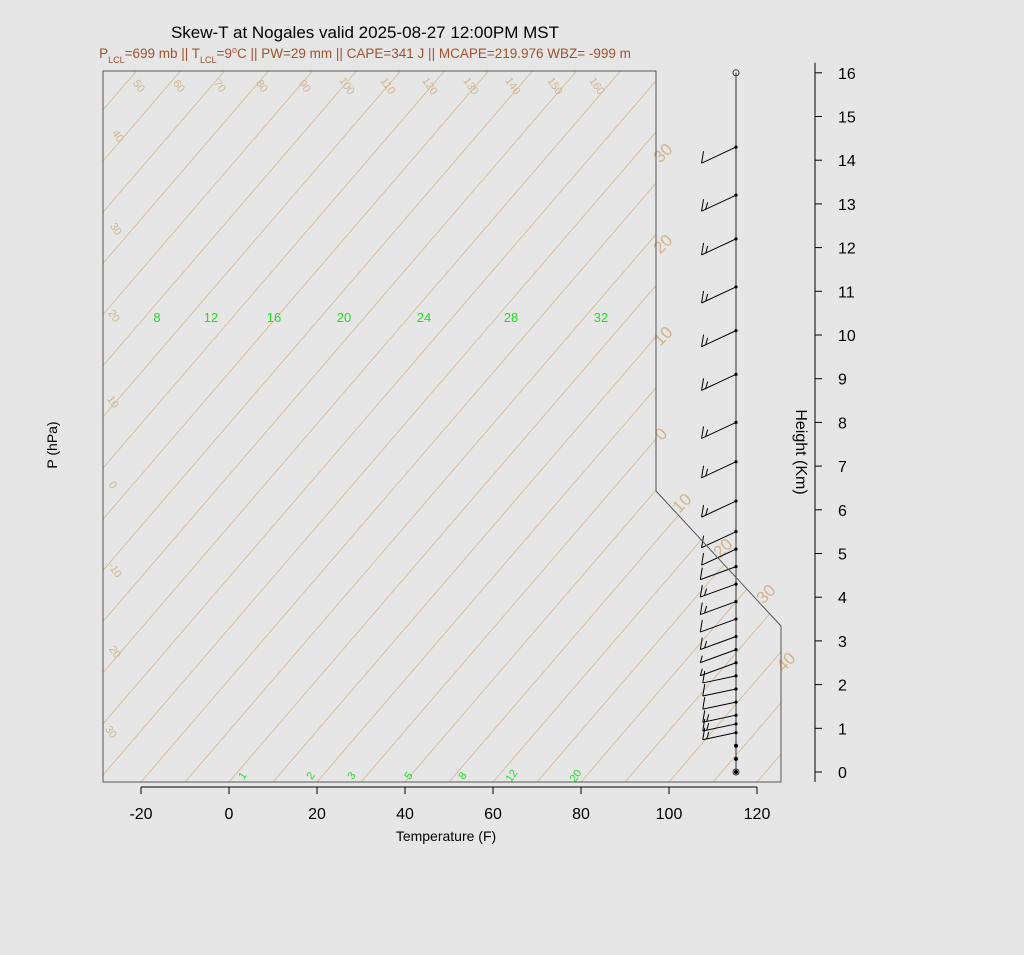  I want to click on dry-adiabat-label: 70, so click(219, 86).